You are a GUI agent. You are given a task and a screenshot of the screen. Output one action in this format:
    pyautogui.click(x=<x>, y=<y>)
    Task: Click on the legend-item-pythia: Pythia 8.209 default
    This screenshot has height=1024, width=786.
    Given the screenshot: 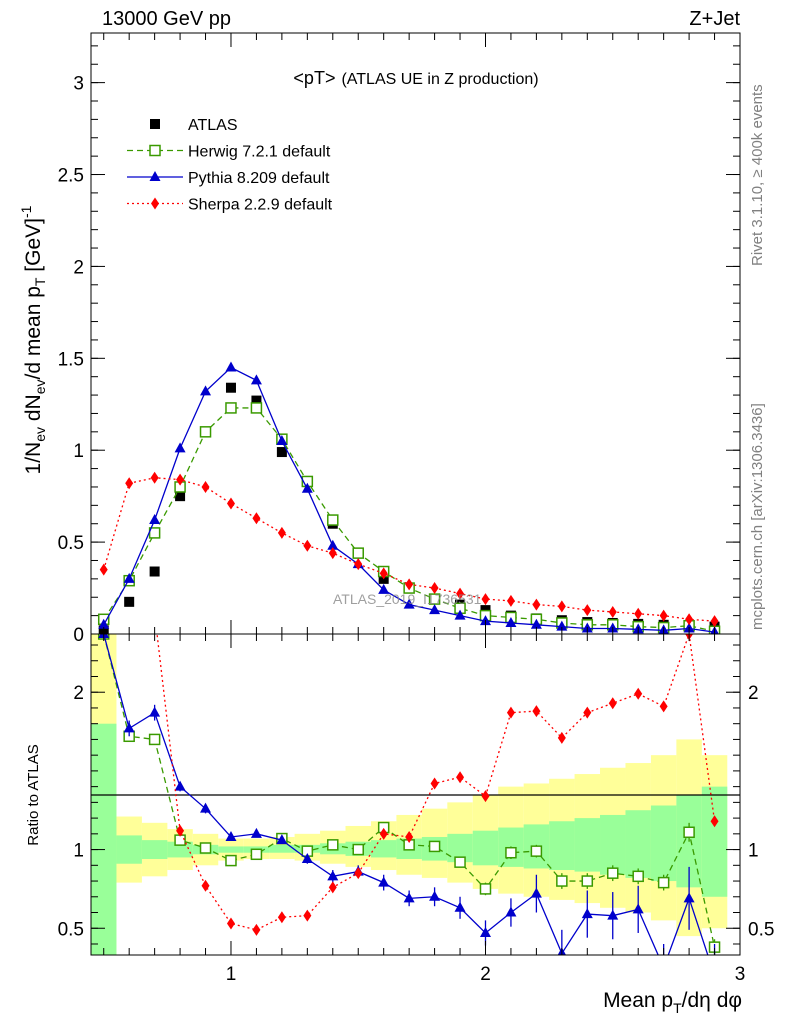 What is the action you would take?
    pyautogui.click(x=228, y=178)
    